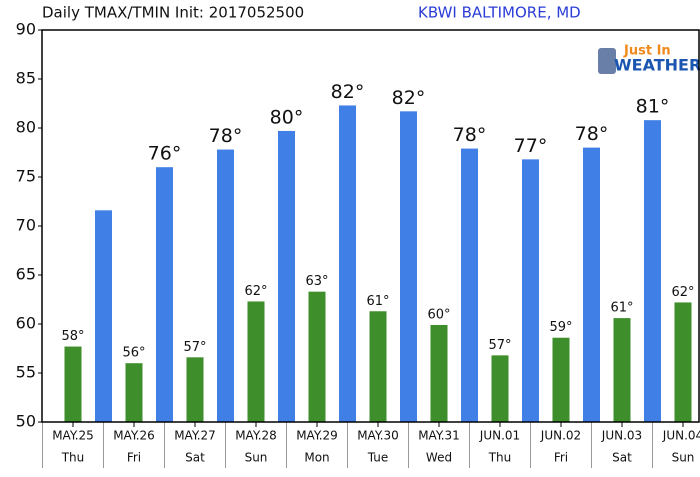 Image resolution: width=700 pixels, height=477 pixels. What do you see at coordinates (26, 421) in the screenshot?
I see `y-tick-label: 50` at bounding box center [26, 421].